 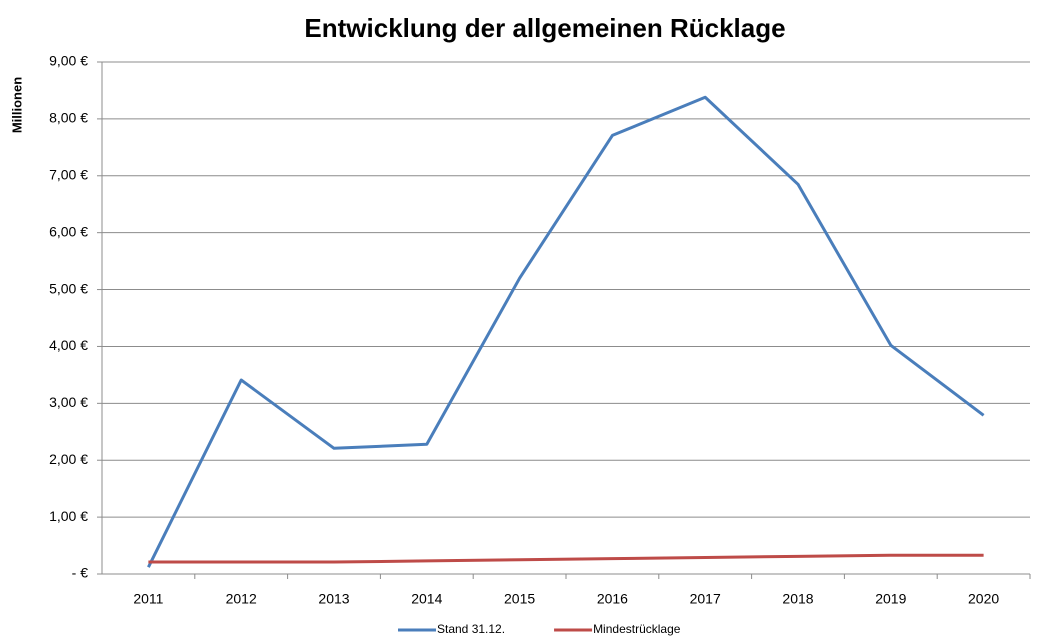 What do you see at coordinates (68, 516) in the screenshot?
I see `y-tick-label: 1,00 €` at bounding box center [68, 516].